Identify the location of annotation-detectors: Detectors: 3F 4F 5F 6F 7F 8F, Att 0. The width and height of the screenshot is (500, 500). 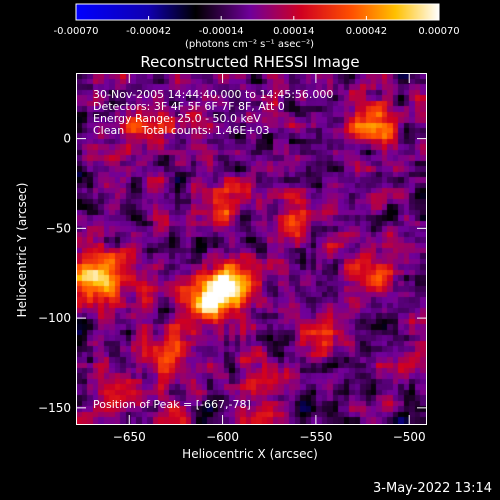
(189, 106).